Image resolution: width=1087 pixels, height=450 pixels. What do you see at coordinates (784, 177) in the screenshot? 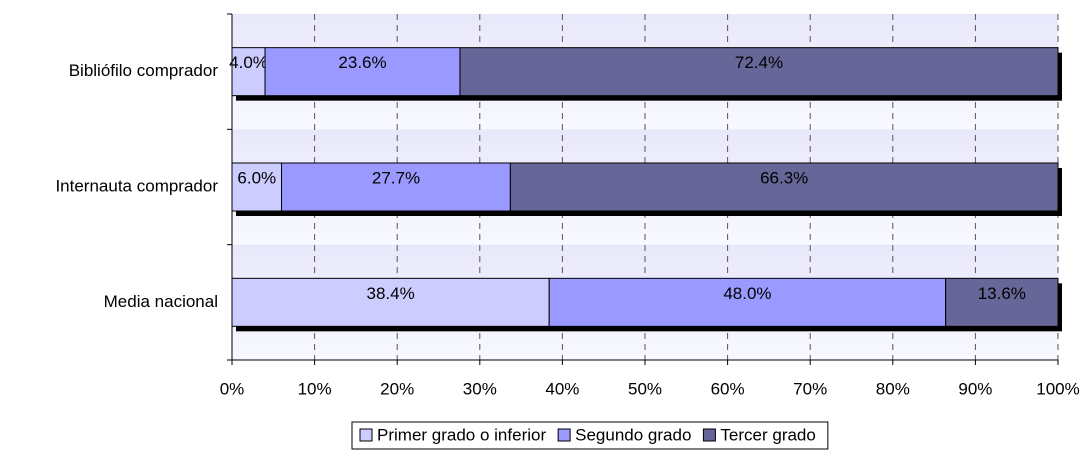
I see `data-label: 66.3%` at bounding box center [784, 177].